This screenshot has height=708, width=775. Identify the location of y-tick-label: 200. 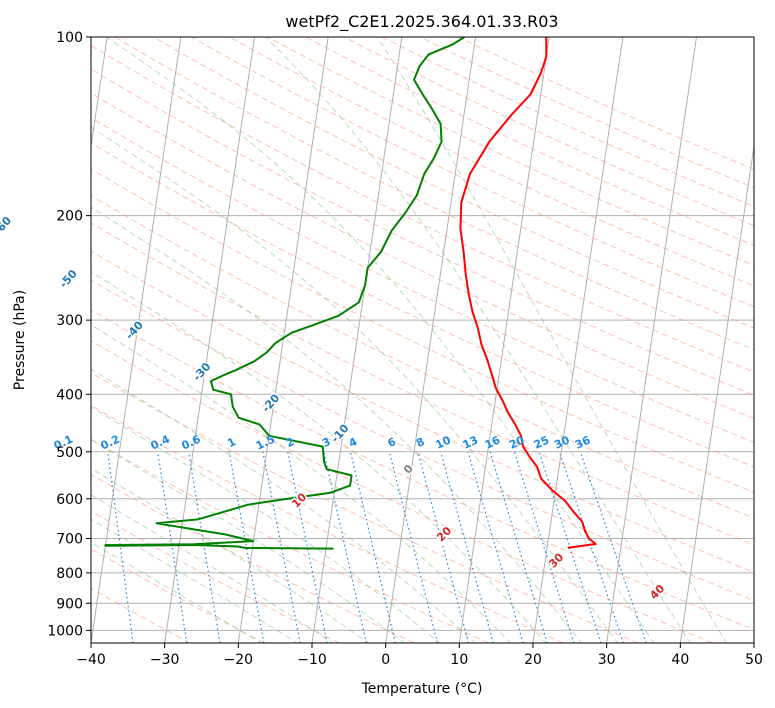
(69, 217).